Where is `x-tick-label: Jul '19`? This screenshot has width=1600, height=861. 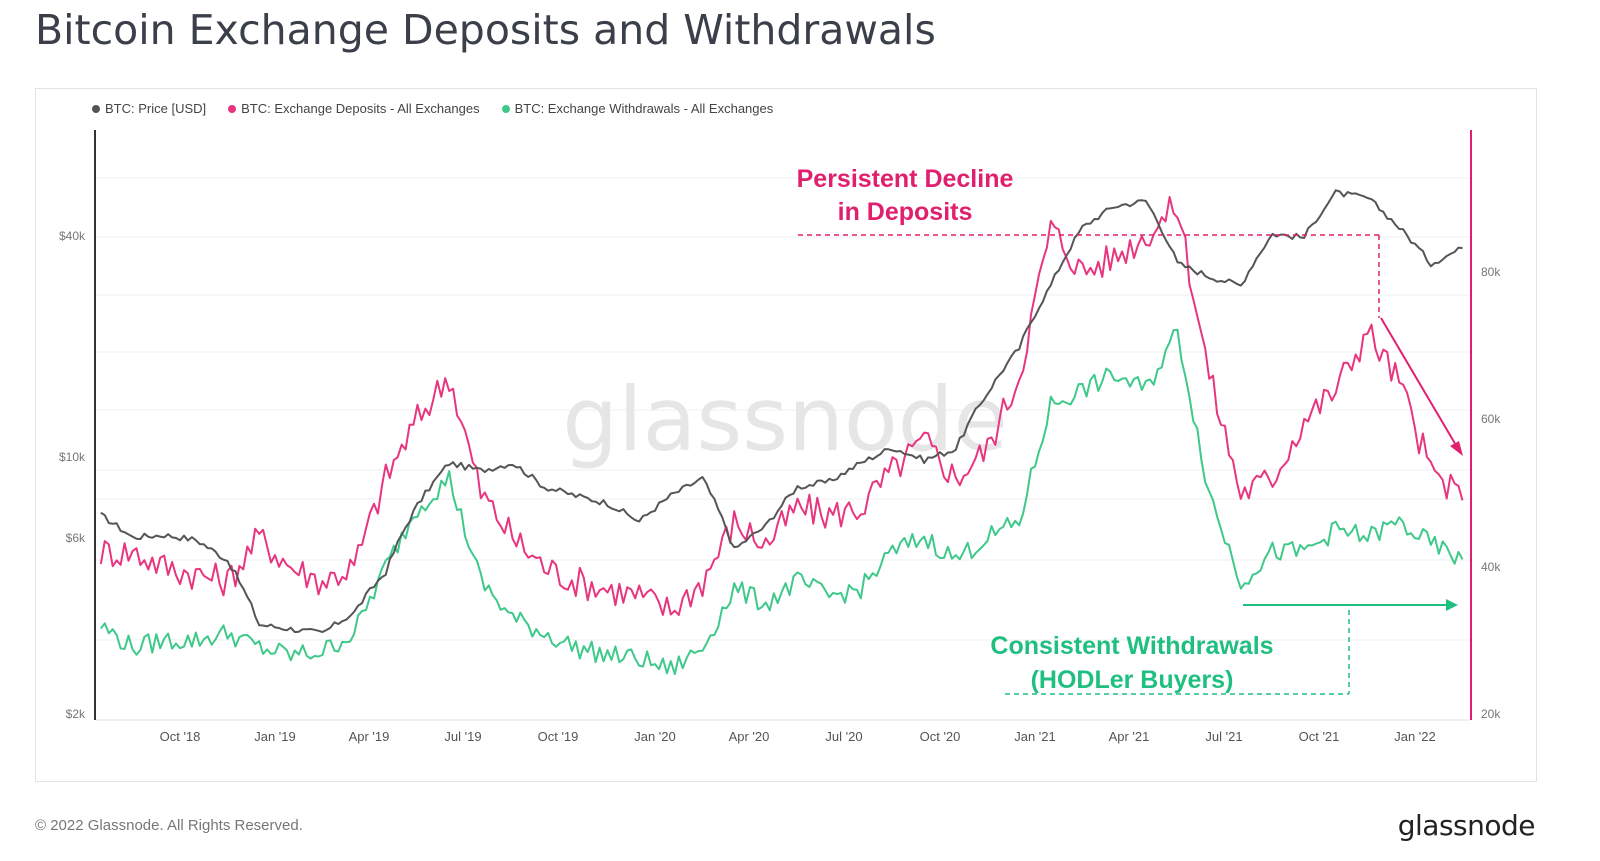 x-tick-label: Jul '19 is located at coordinates (462, 736).